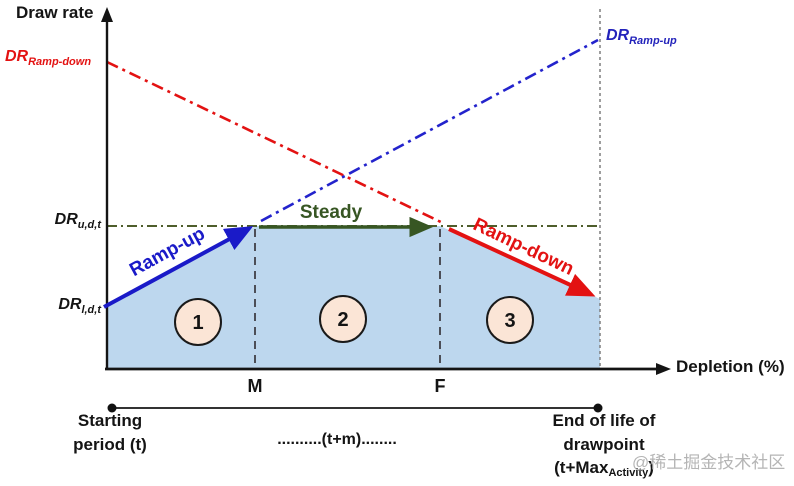  I want to click on timeline-end-dot-icon, so click(598, 408).